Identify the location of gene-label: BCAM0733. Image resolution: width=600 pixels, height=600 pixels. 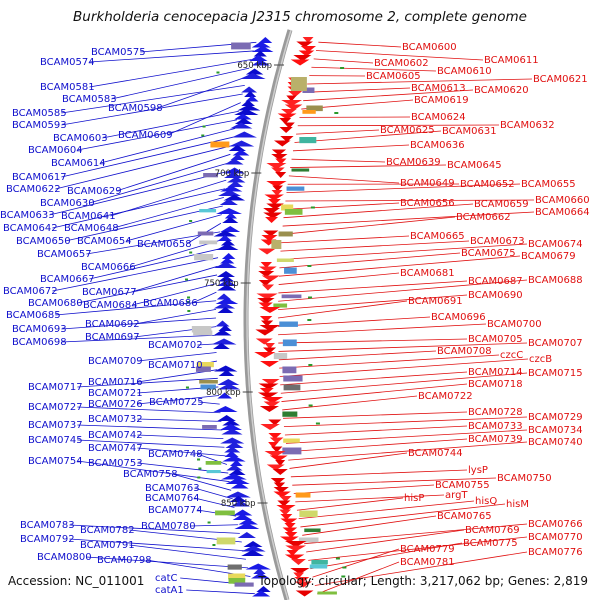
(495, 426).